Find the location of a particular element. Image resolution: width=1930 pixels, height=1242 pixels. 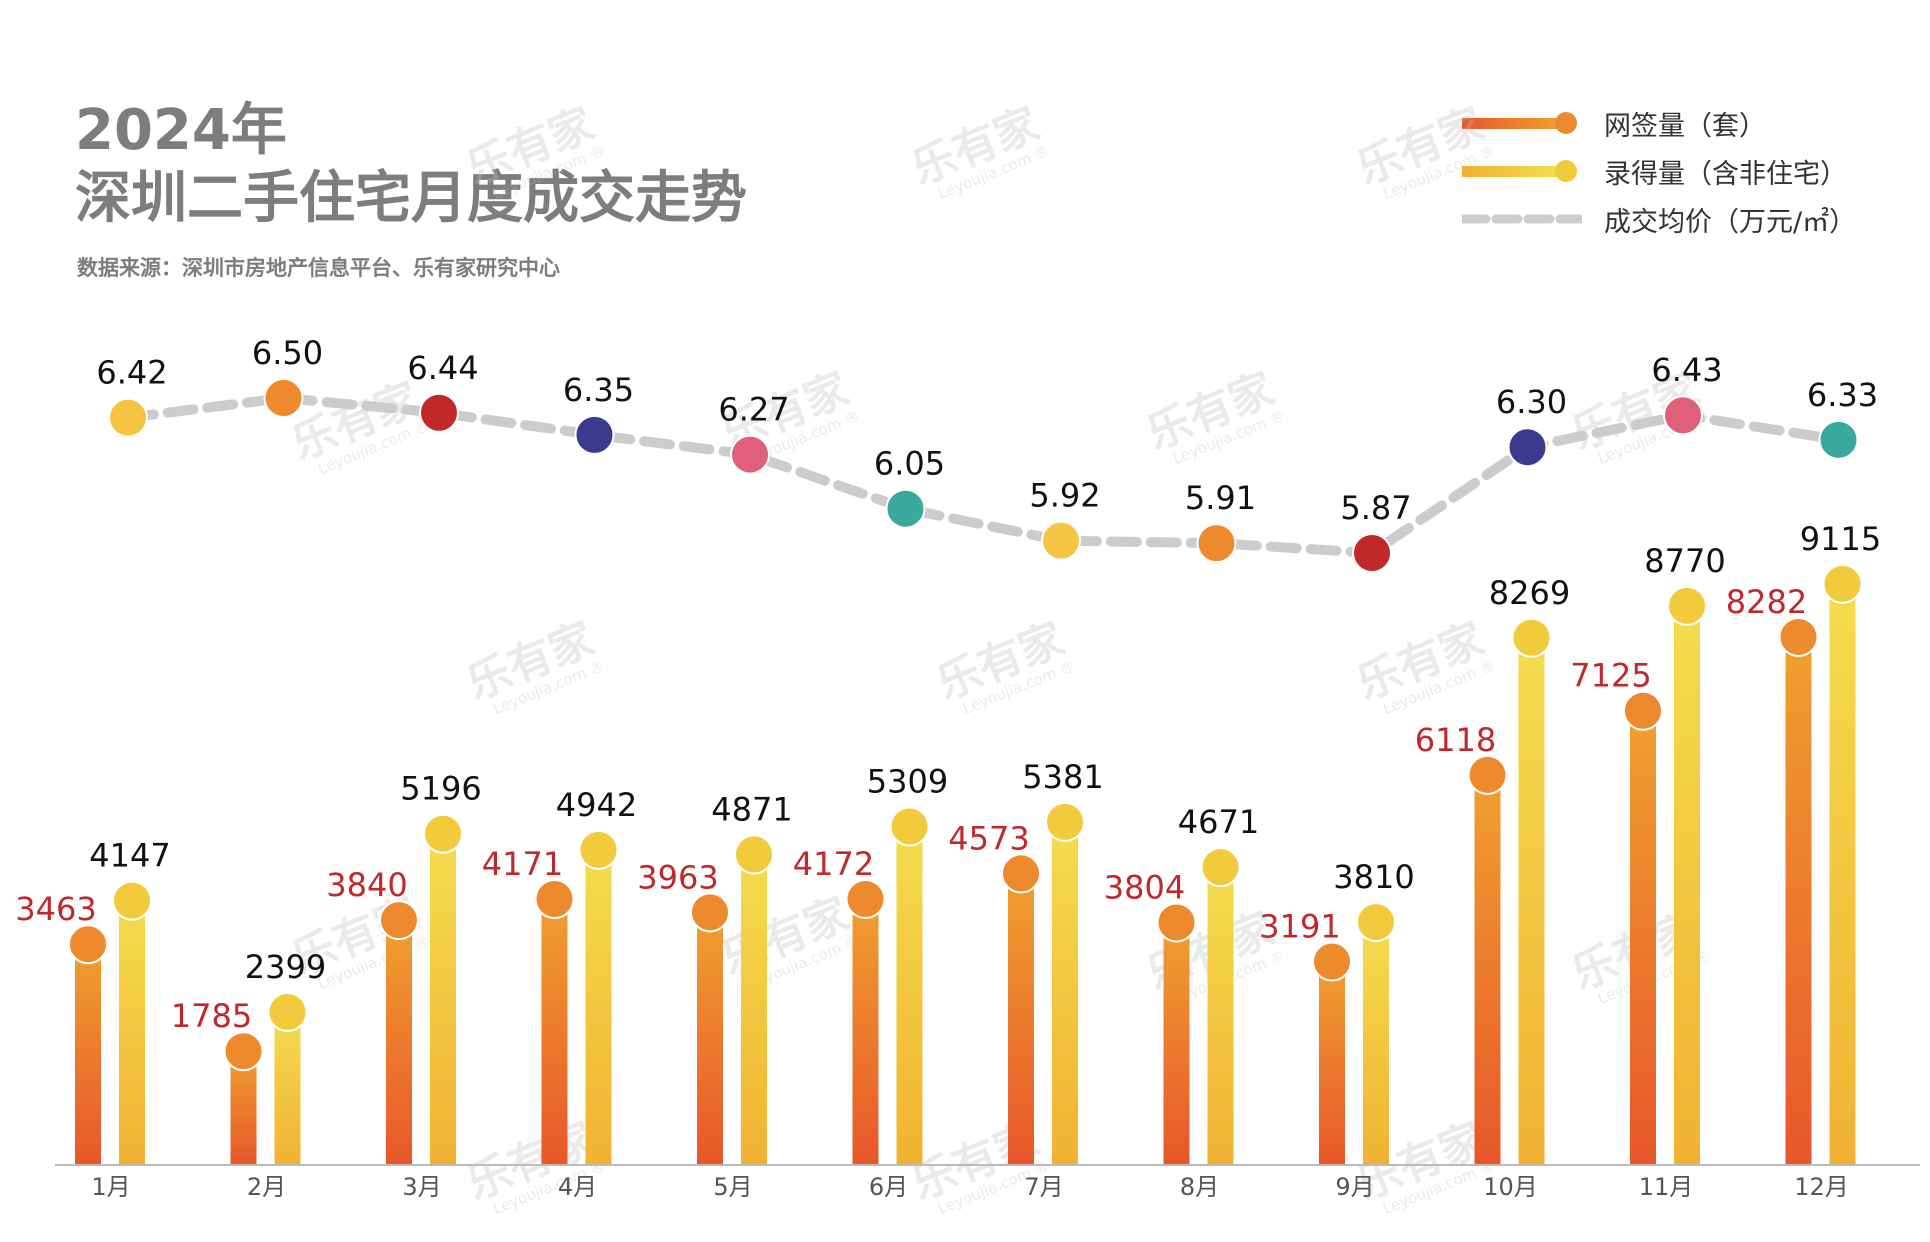

price-label: 5.92 is located at coordinates (1064, 496).